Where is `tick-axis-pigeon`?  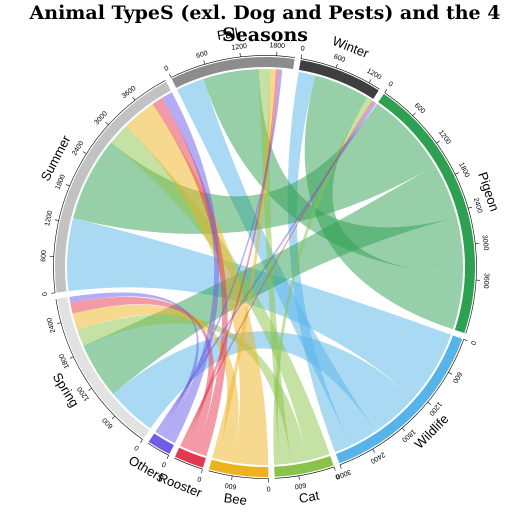 tick-axis-pigeon is located at coordinates (430, 213).